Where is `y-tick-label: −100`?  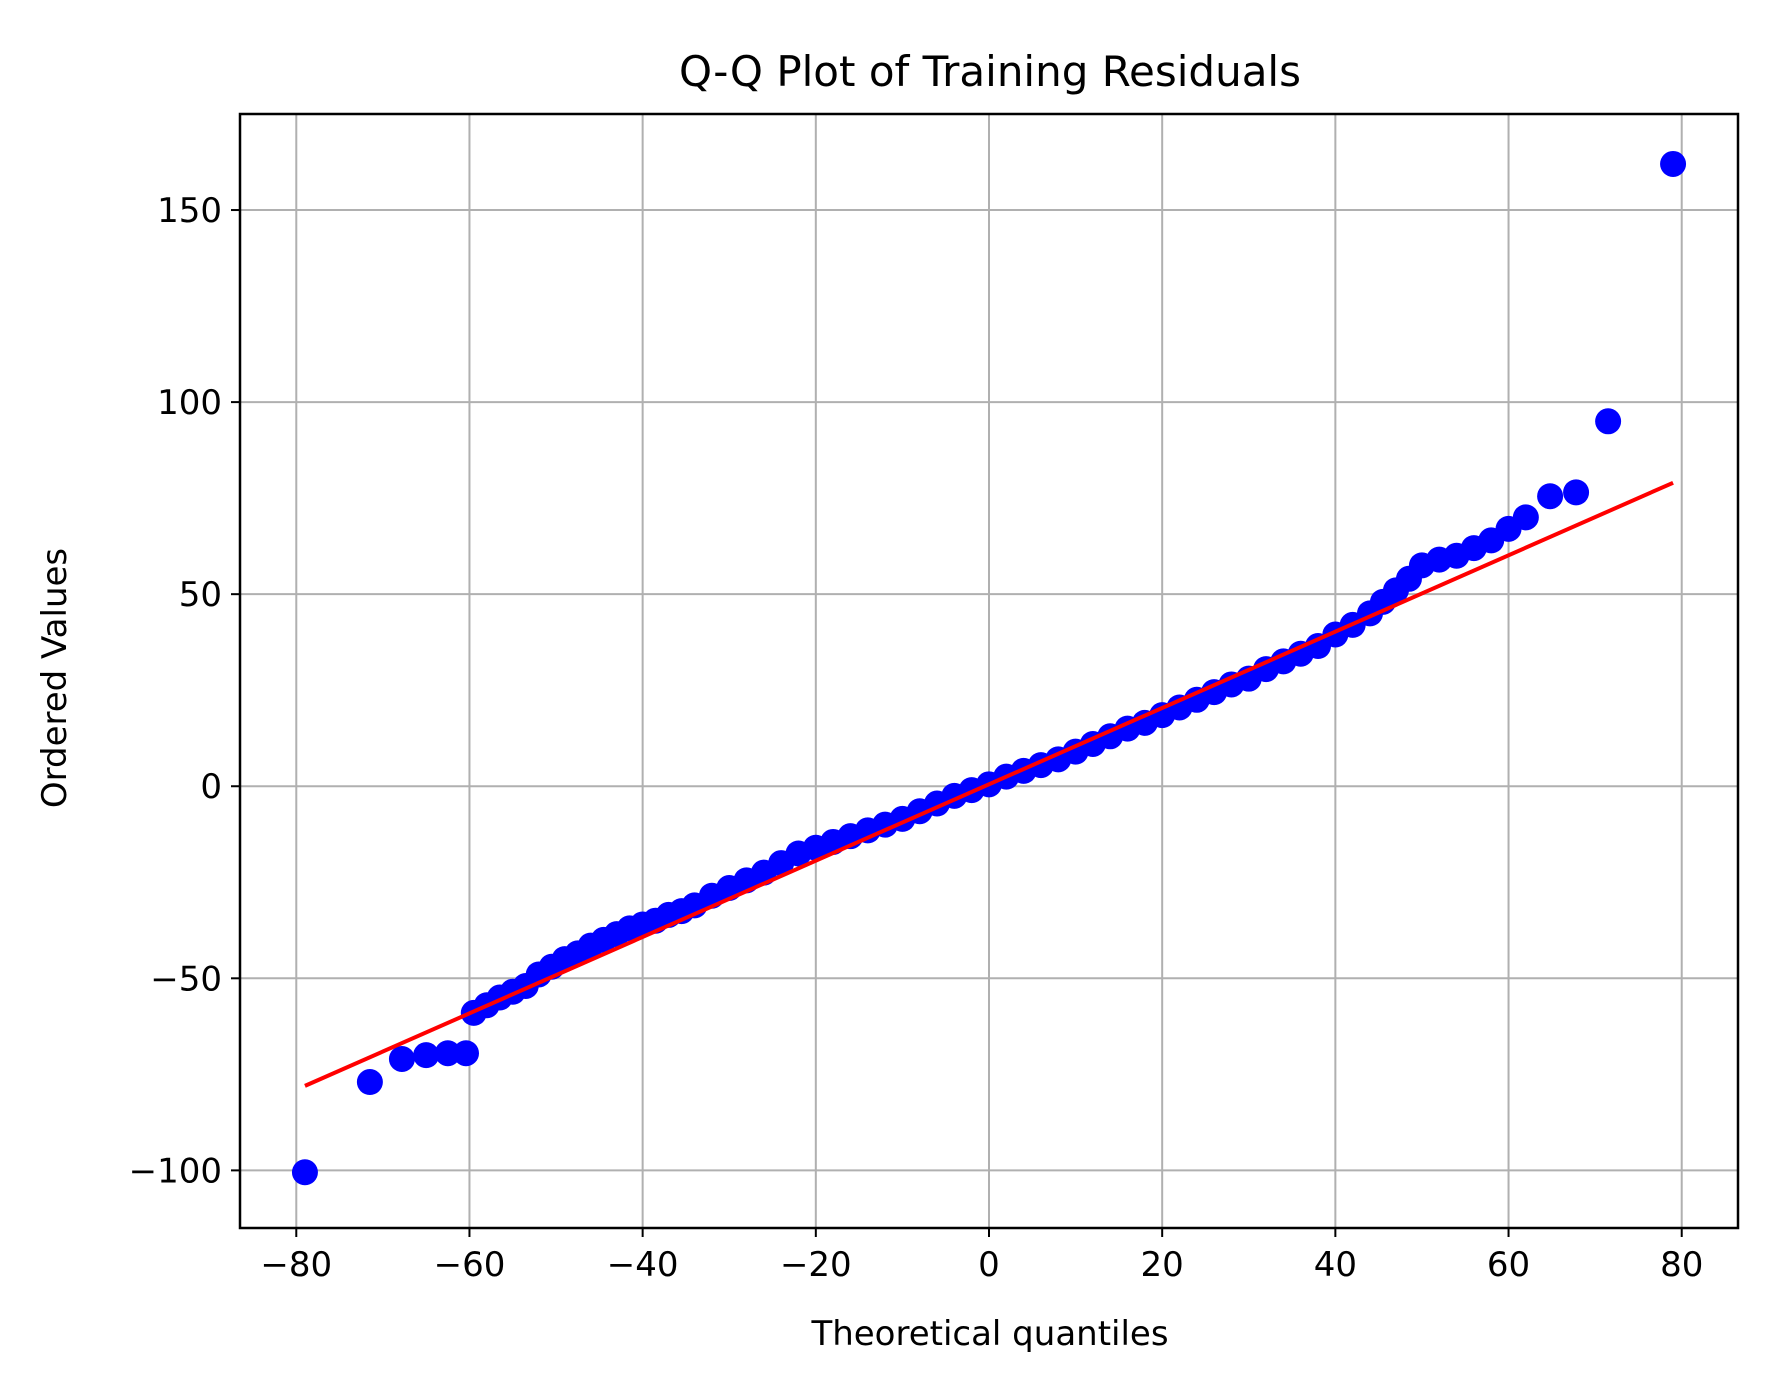 y-tick-label: −100 is located at coordinates (175, 1171).